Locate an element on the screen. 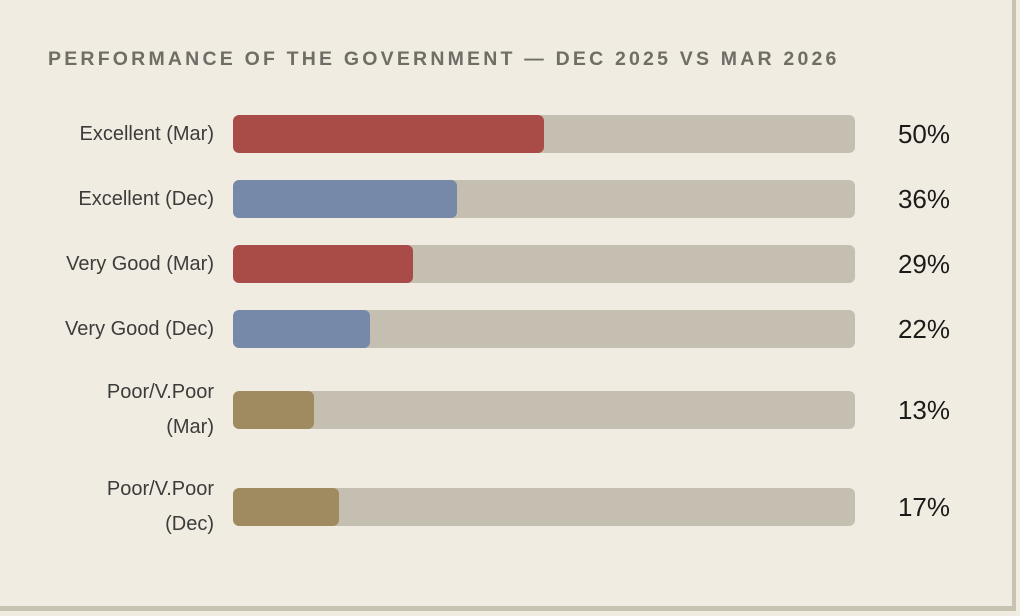  category-label: Excellent (Dec) is located at coordinates (140, 199).